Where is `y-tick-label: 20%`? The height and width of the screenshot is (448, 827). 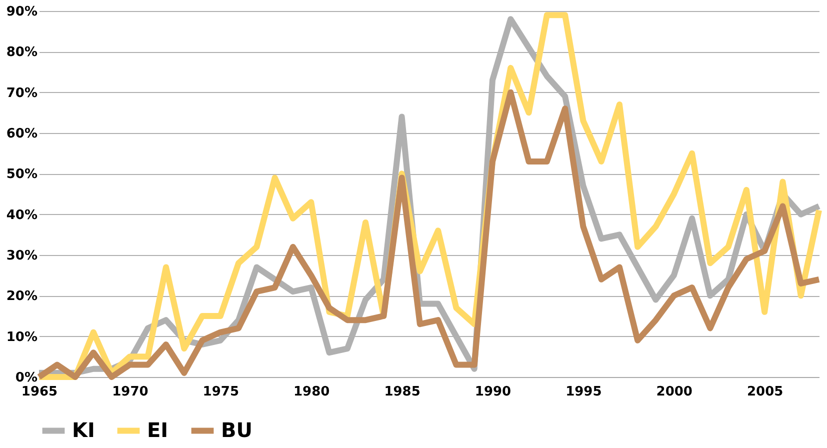 y-tick-label: 20% is located at coordinates (22, 296).